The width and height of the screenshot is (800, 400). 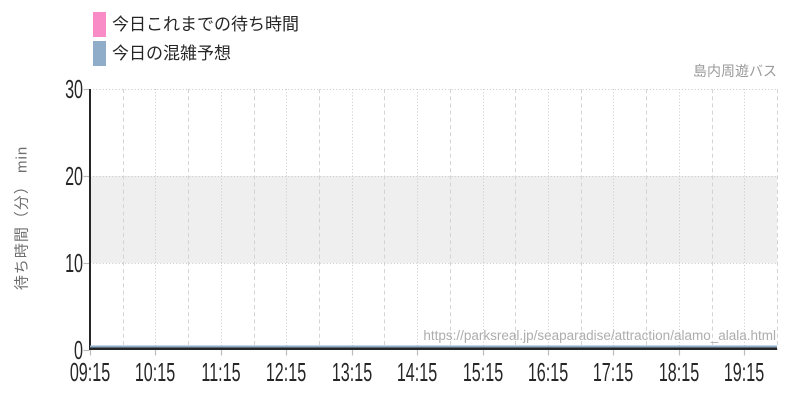 I want to click on legend-label-today-wait: 今日これまでの待ち時間, so click(x=205, y=24).